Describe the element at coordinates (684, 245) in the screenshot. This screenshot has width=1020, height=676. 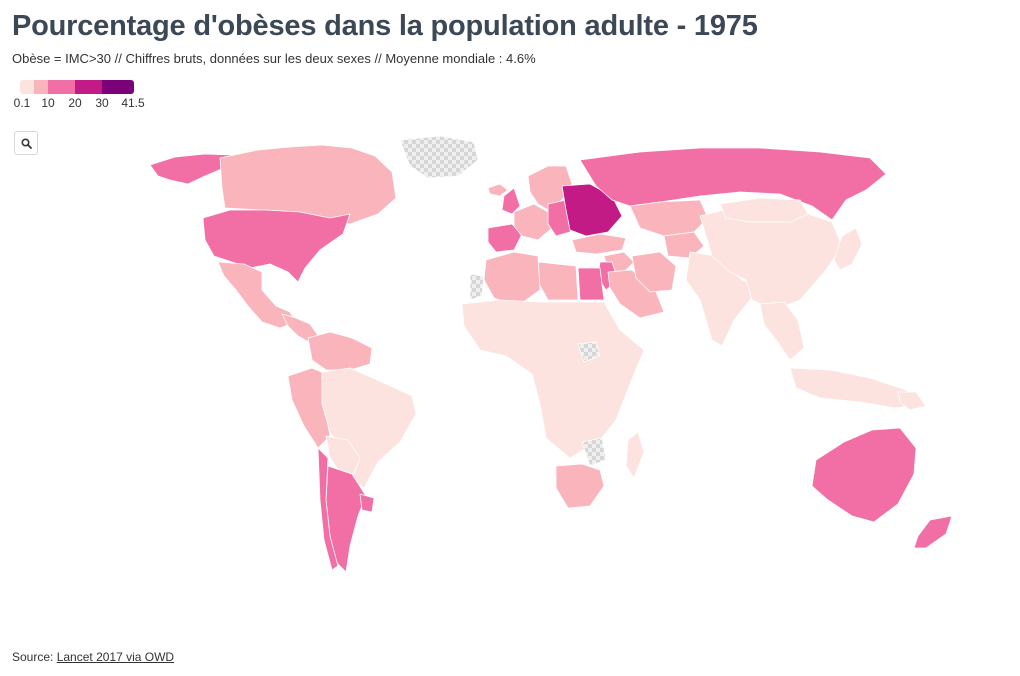
I see `region-central-asia` at that location.